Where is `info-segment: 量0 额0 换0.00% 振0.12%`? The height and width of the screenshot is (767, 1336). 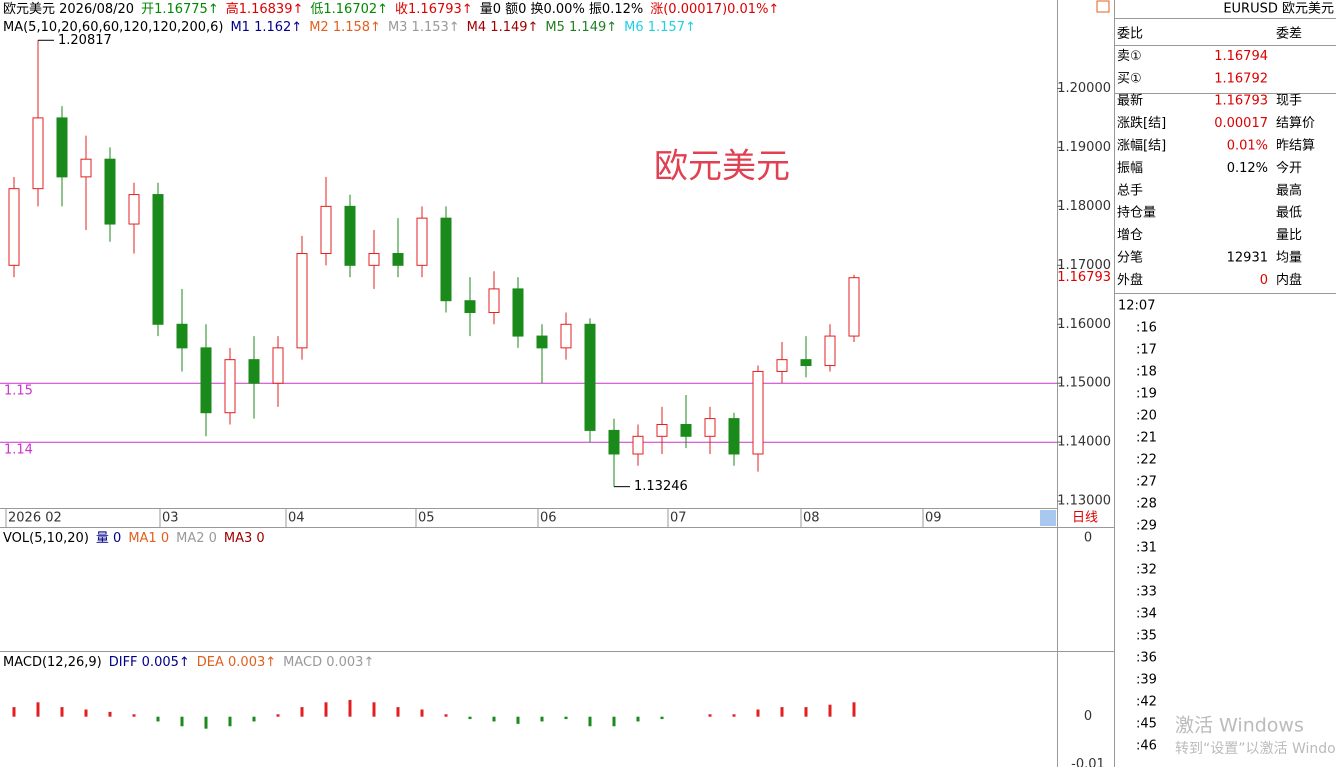 info-segment: 量0 额0 换0.00% 振0.12% is located at coordinates (562, 9).